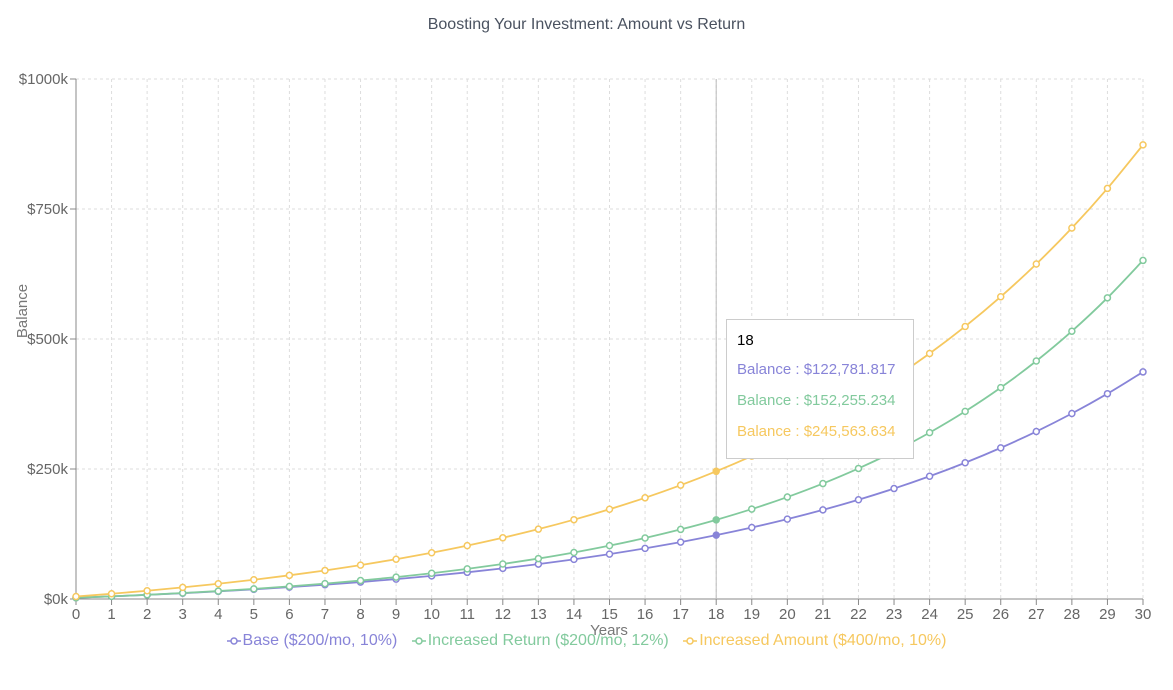 Image resolution: width=1173 pixels, height=690 pixels. I want to click on x-tick-label: 15, so click(609, 614).